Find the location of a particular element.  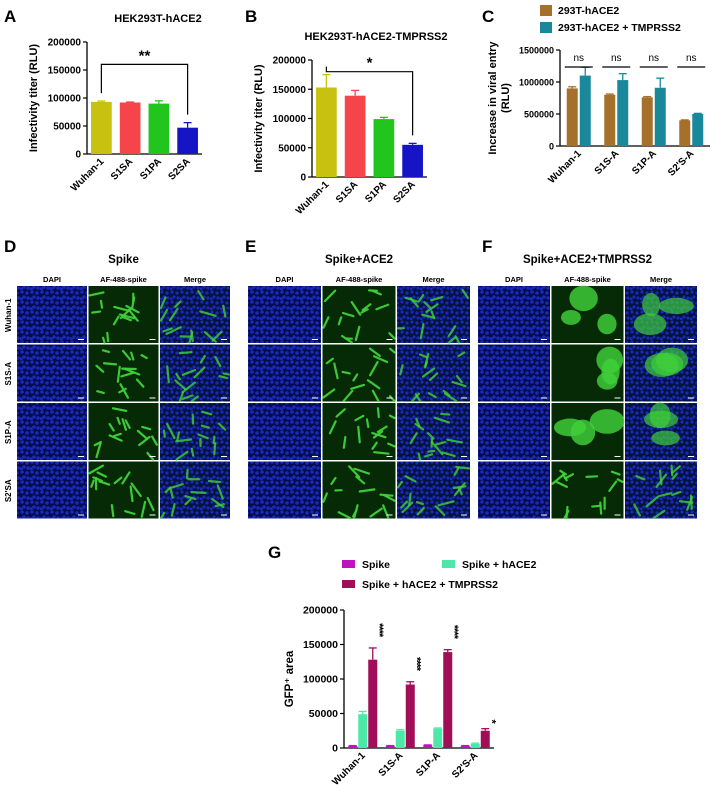

legend-label: Spike + hACE2 + TMPRSS2 is located at coordinates (430, 585).